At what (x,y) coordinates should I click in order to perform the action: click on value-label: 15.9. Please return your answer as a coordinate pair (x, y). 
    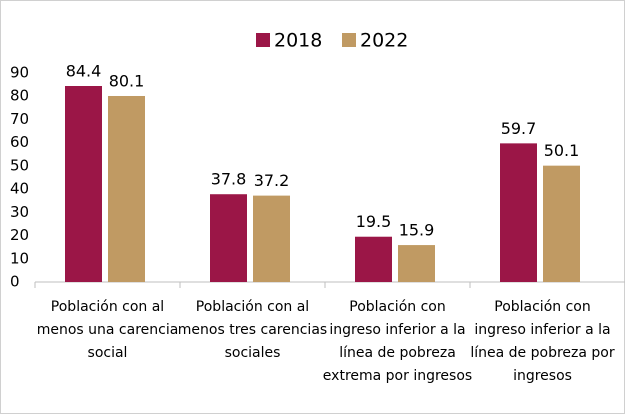
    Looking at the image, I should click on (417, 230).